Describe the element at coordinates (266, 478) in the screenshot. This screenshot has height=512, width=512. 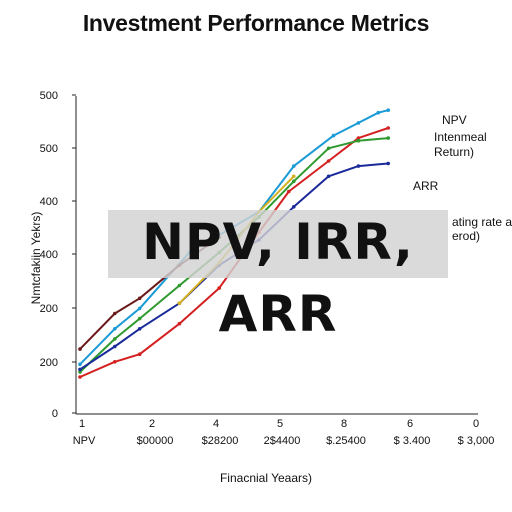
I see `x-axis-label: Finacnial Yeaars)` at that location.